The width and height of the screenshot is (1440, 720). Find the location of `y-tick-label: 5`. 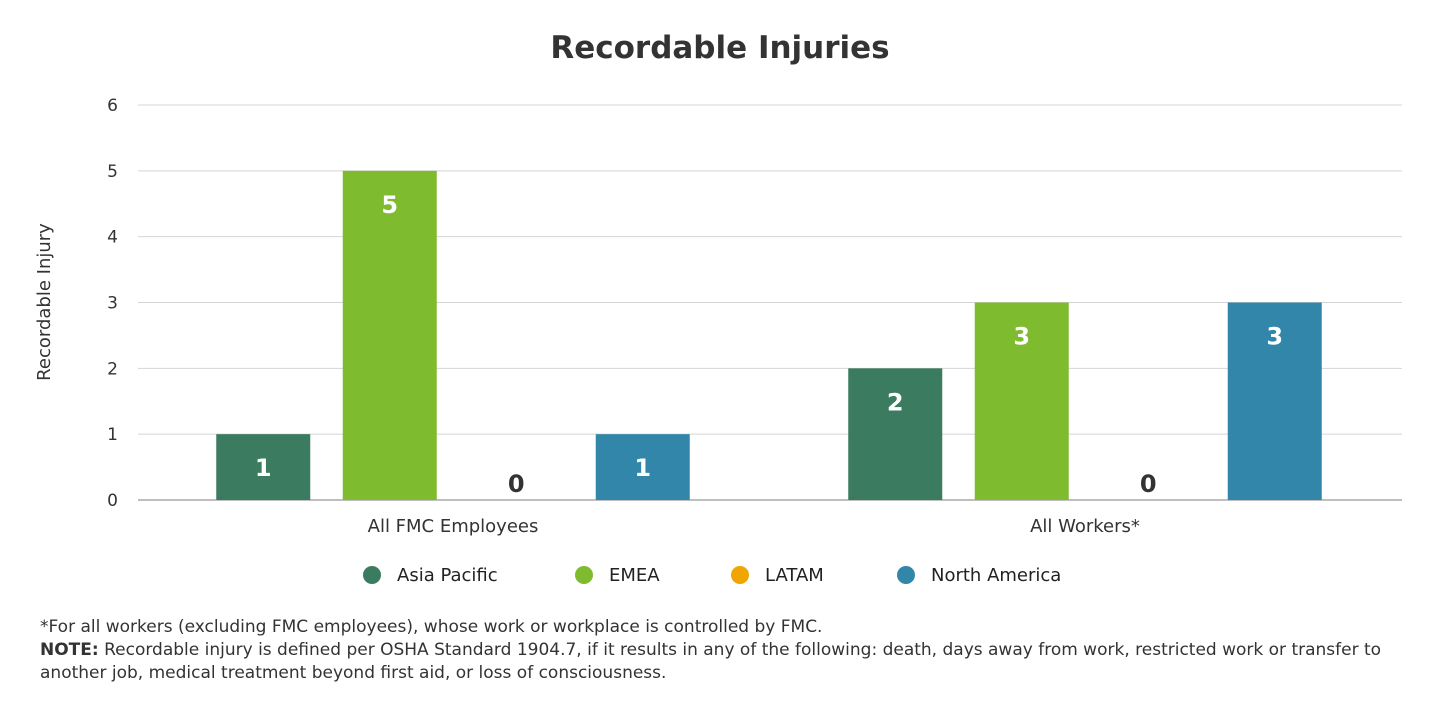

y-tick-label: 5 is located at coordinates (112, 172).